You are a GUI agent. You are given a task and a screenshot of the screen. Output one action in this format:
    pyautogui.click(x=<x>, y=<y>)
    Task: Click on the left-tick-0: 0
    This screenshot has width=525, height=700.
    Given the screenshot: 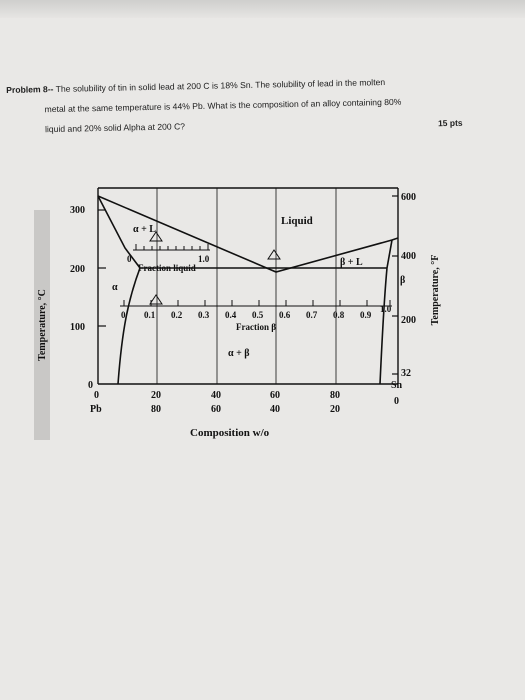 What is the action you would take?
    pyautogui.click(x=90, y=385)
    